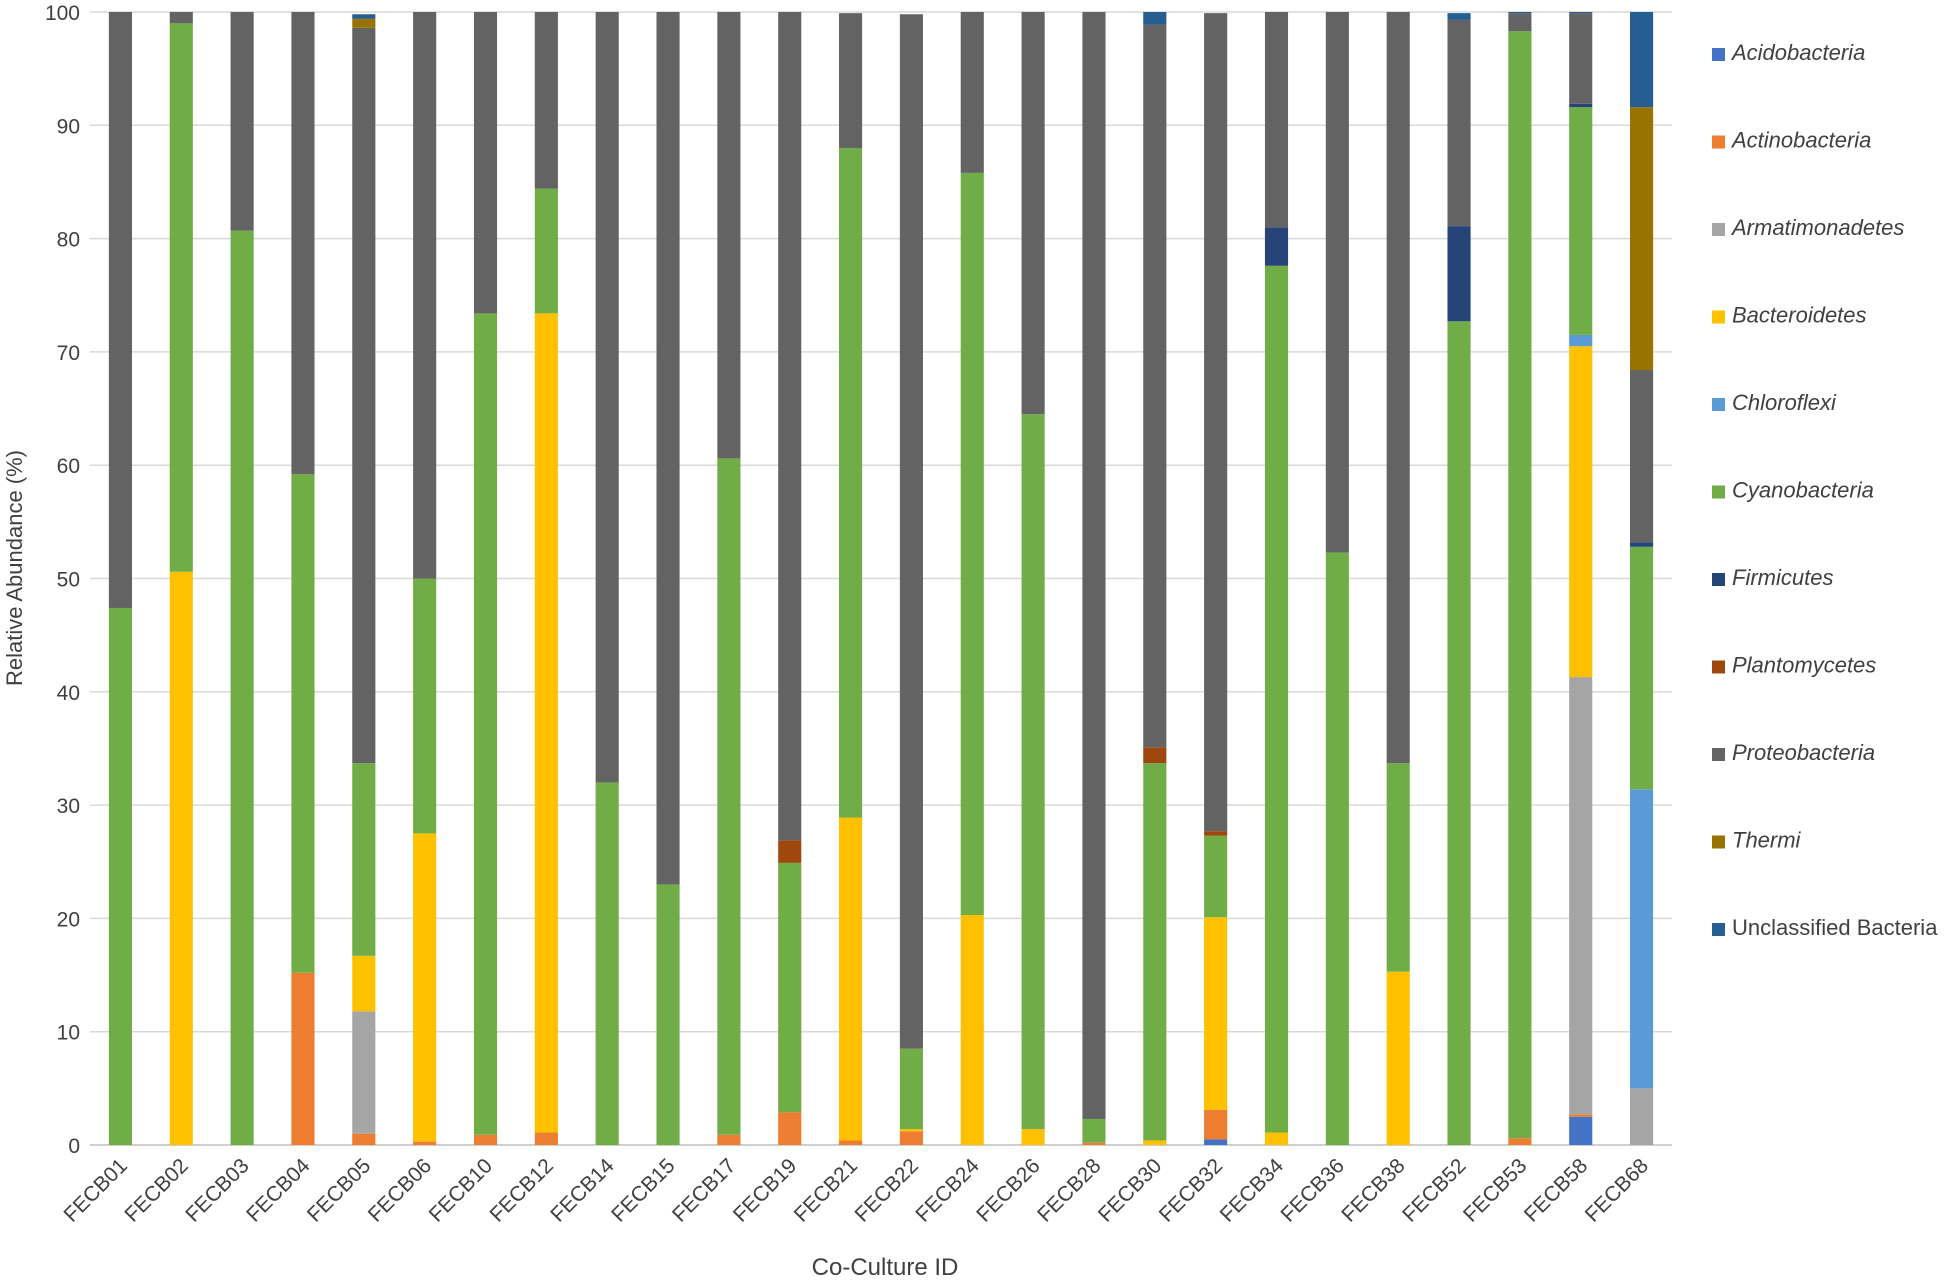 This screenshot has height=1285, width=1950. I want to click on legend-label: Cyanobacteria, so click(1803, 490).